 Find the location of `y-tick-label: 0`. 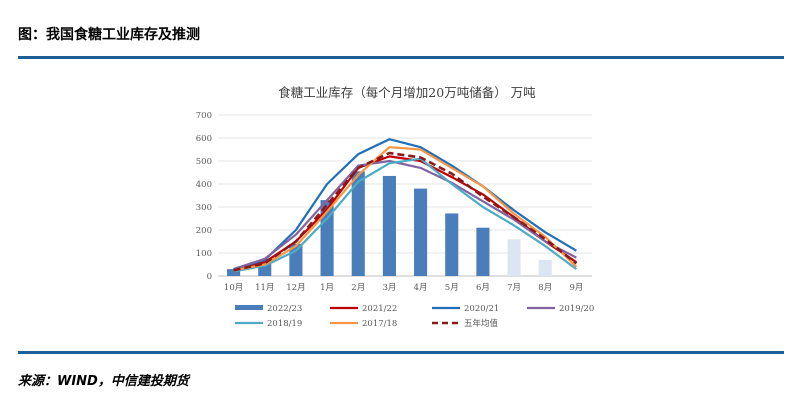

y-tick-label: 0 is located at coordinates (209, 277).